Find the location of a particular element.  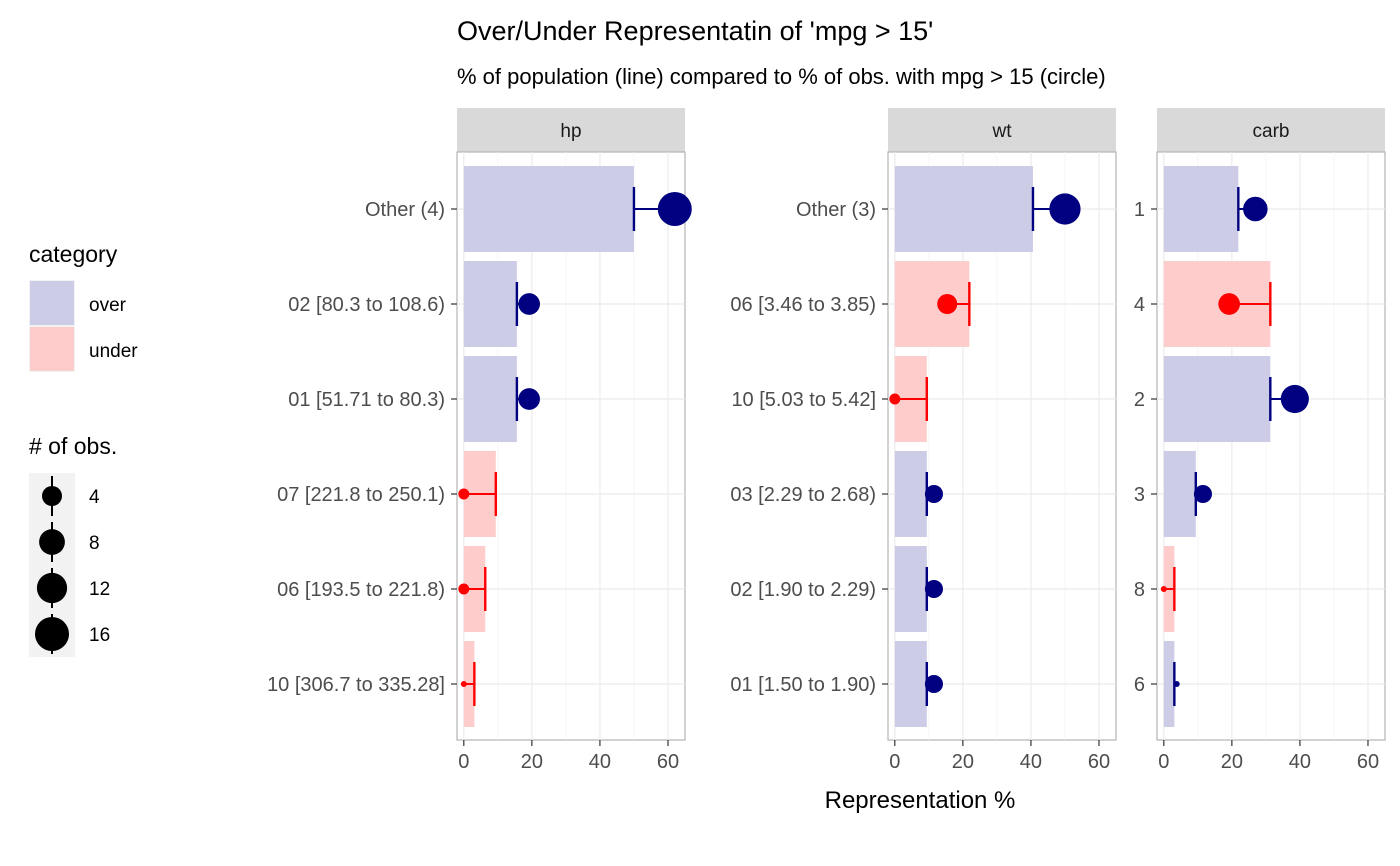

legend-size-label: 8 is located at coordinates (94, 543).